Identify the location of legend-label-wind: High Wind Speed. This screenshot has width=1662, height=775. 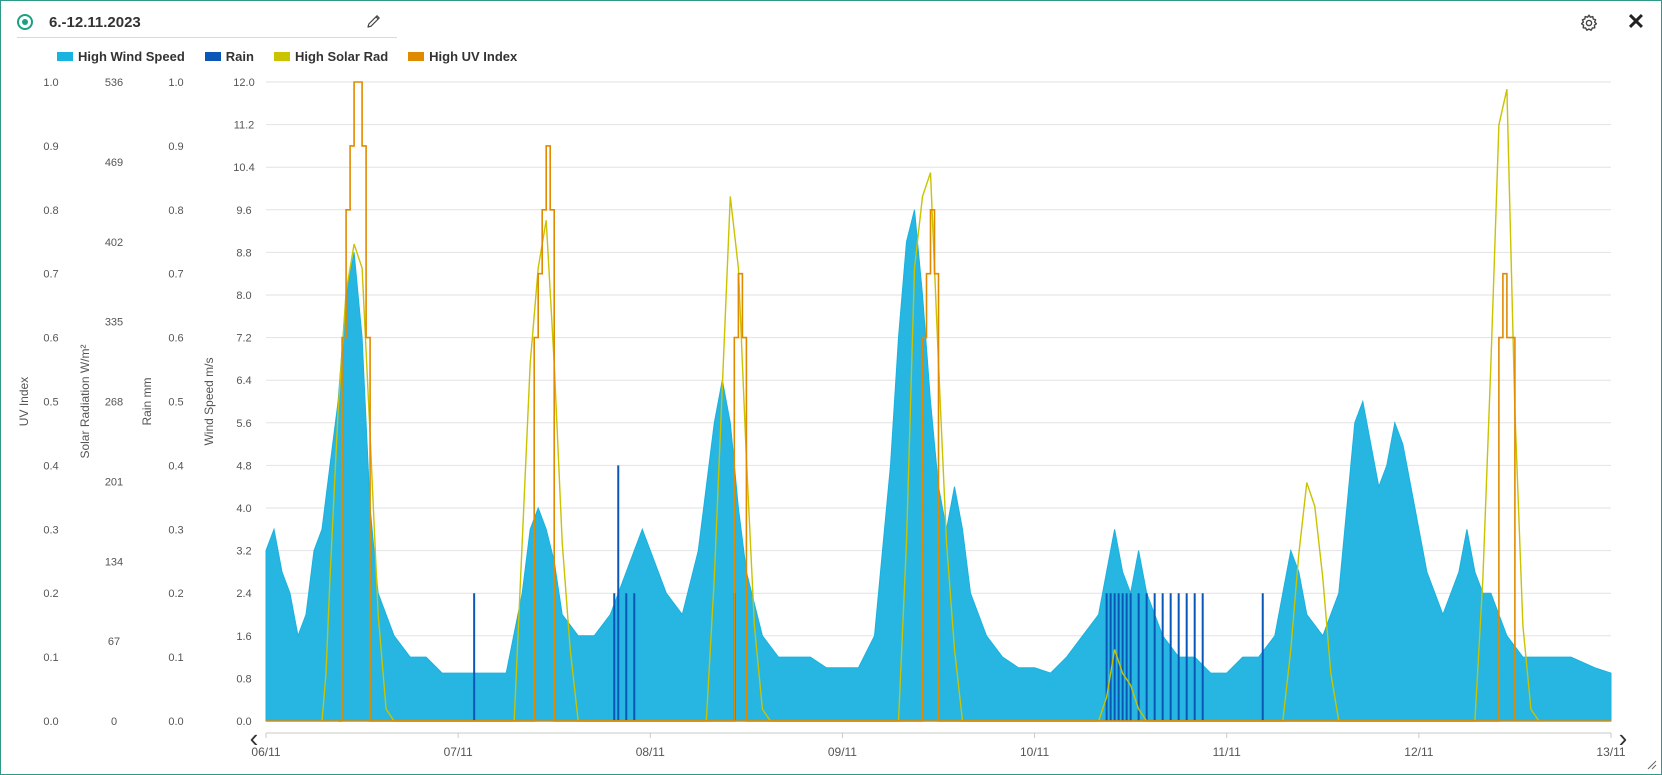
(131, 56).